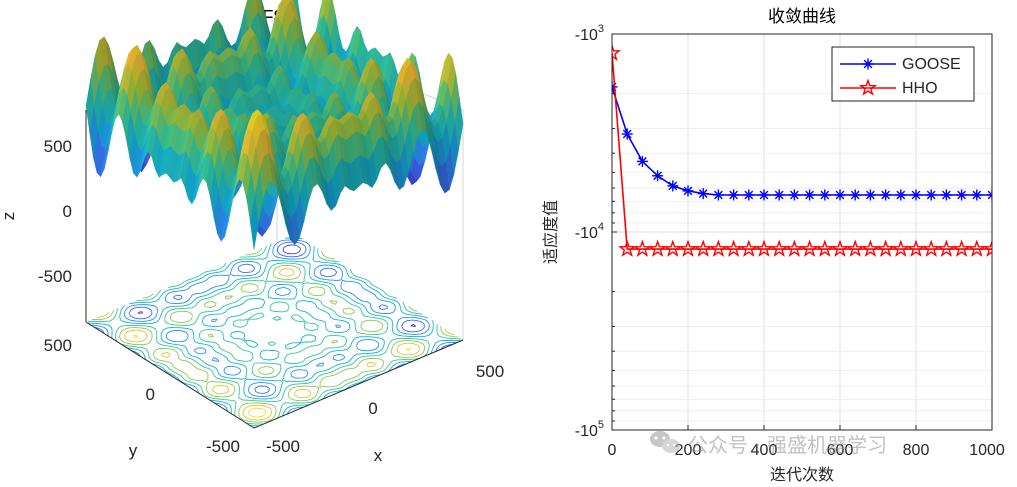 The height and width of the screenshot is (487, 1017). Describe the element at coordinates (589, 33) in the screenshot. I see `y-tick-label: -103` at that location.